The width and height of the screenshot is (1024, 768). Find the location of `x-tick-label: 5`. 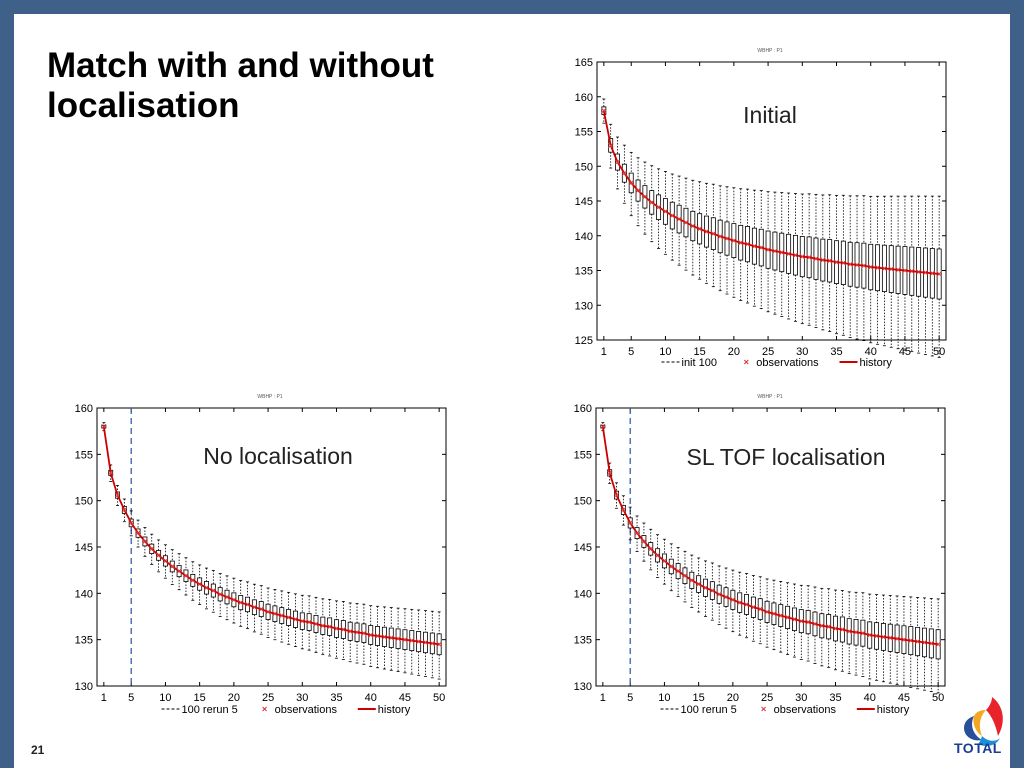

x-tick-label: 5 is located at coordinates (630, 698).